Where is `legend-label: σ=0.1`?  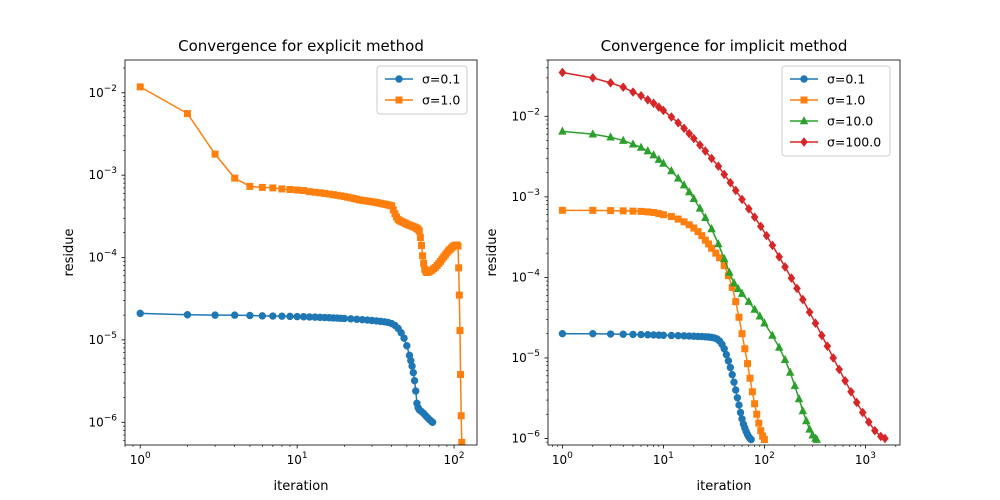 legend-label: σ=0.1 is located at coordinates (846, 79).